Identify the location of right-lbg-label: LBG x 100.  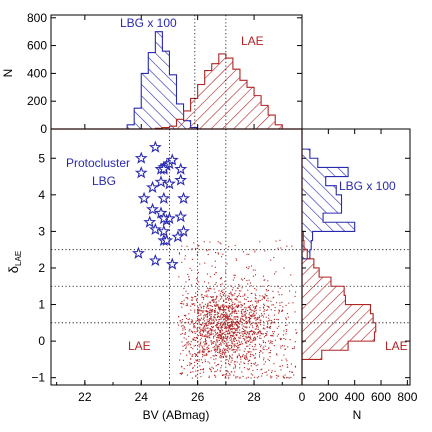
(367, 186).